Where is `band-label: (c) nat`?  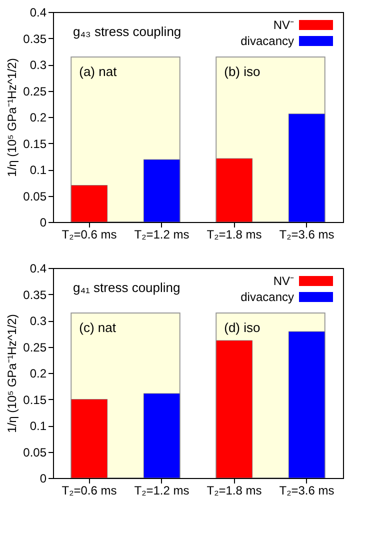
band-label: (c) nat is located at coordinates (97, 327).